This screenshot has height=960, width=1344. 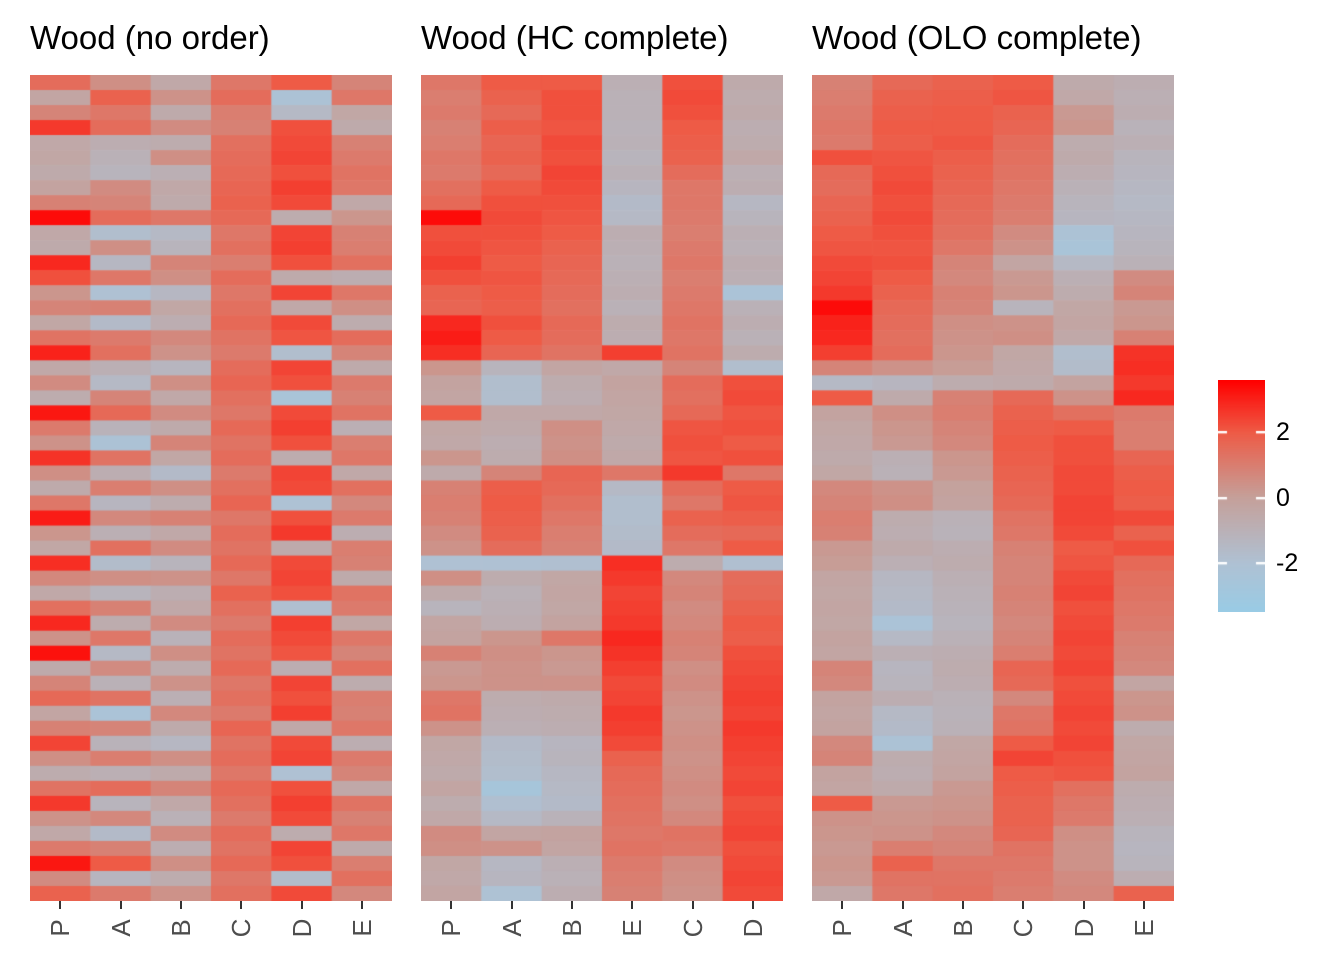 What do you see at coordinates (575, 37) in the screenshot?
I see `panel-title-hc-complete: Wood (HC complete)` at bounding box center [575, 37].